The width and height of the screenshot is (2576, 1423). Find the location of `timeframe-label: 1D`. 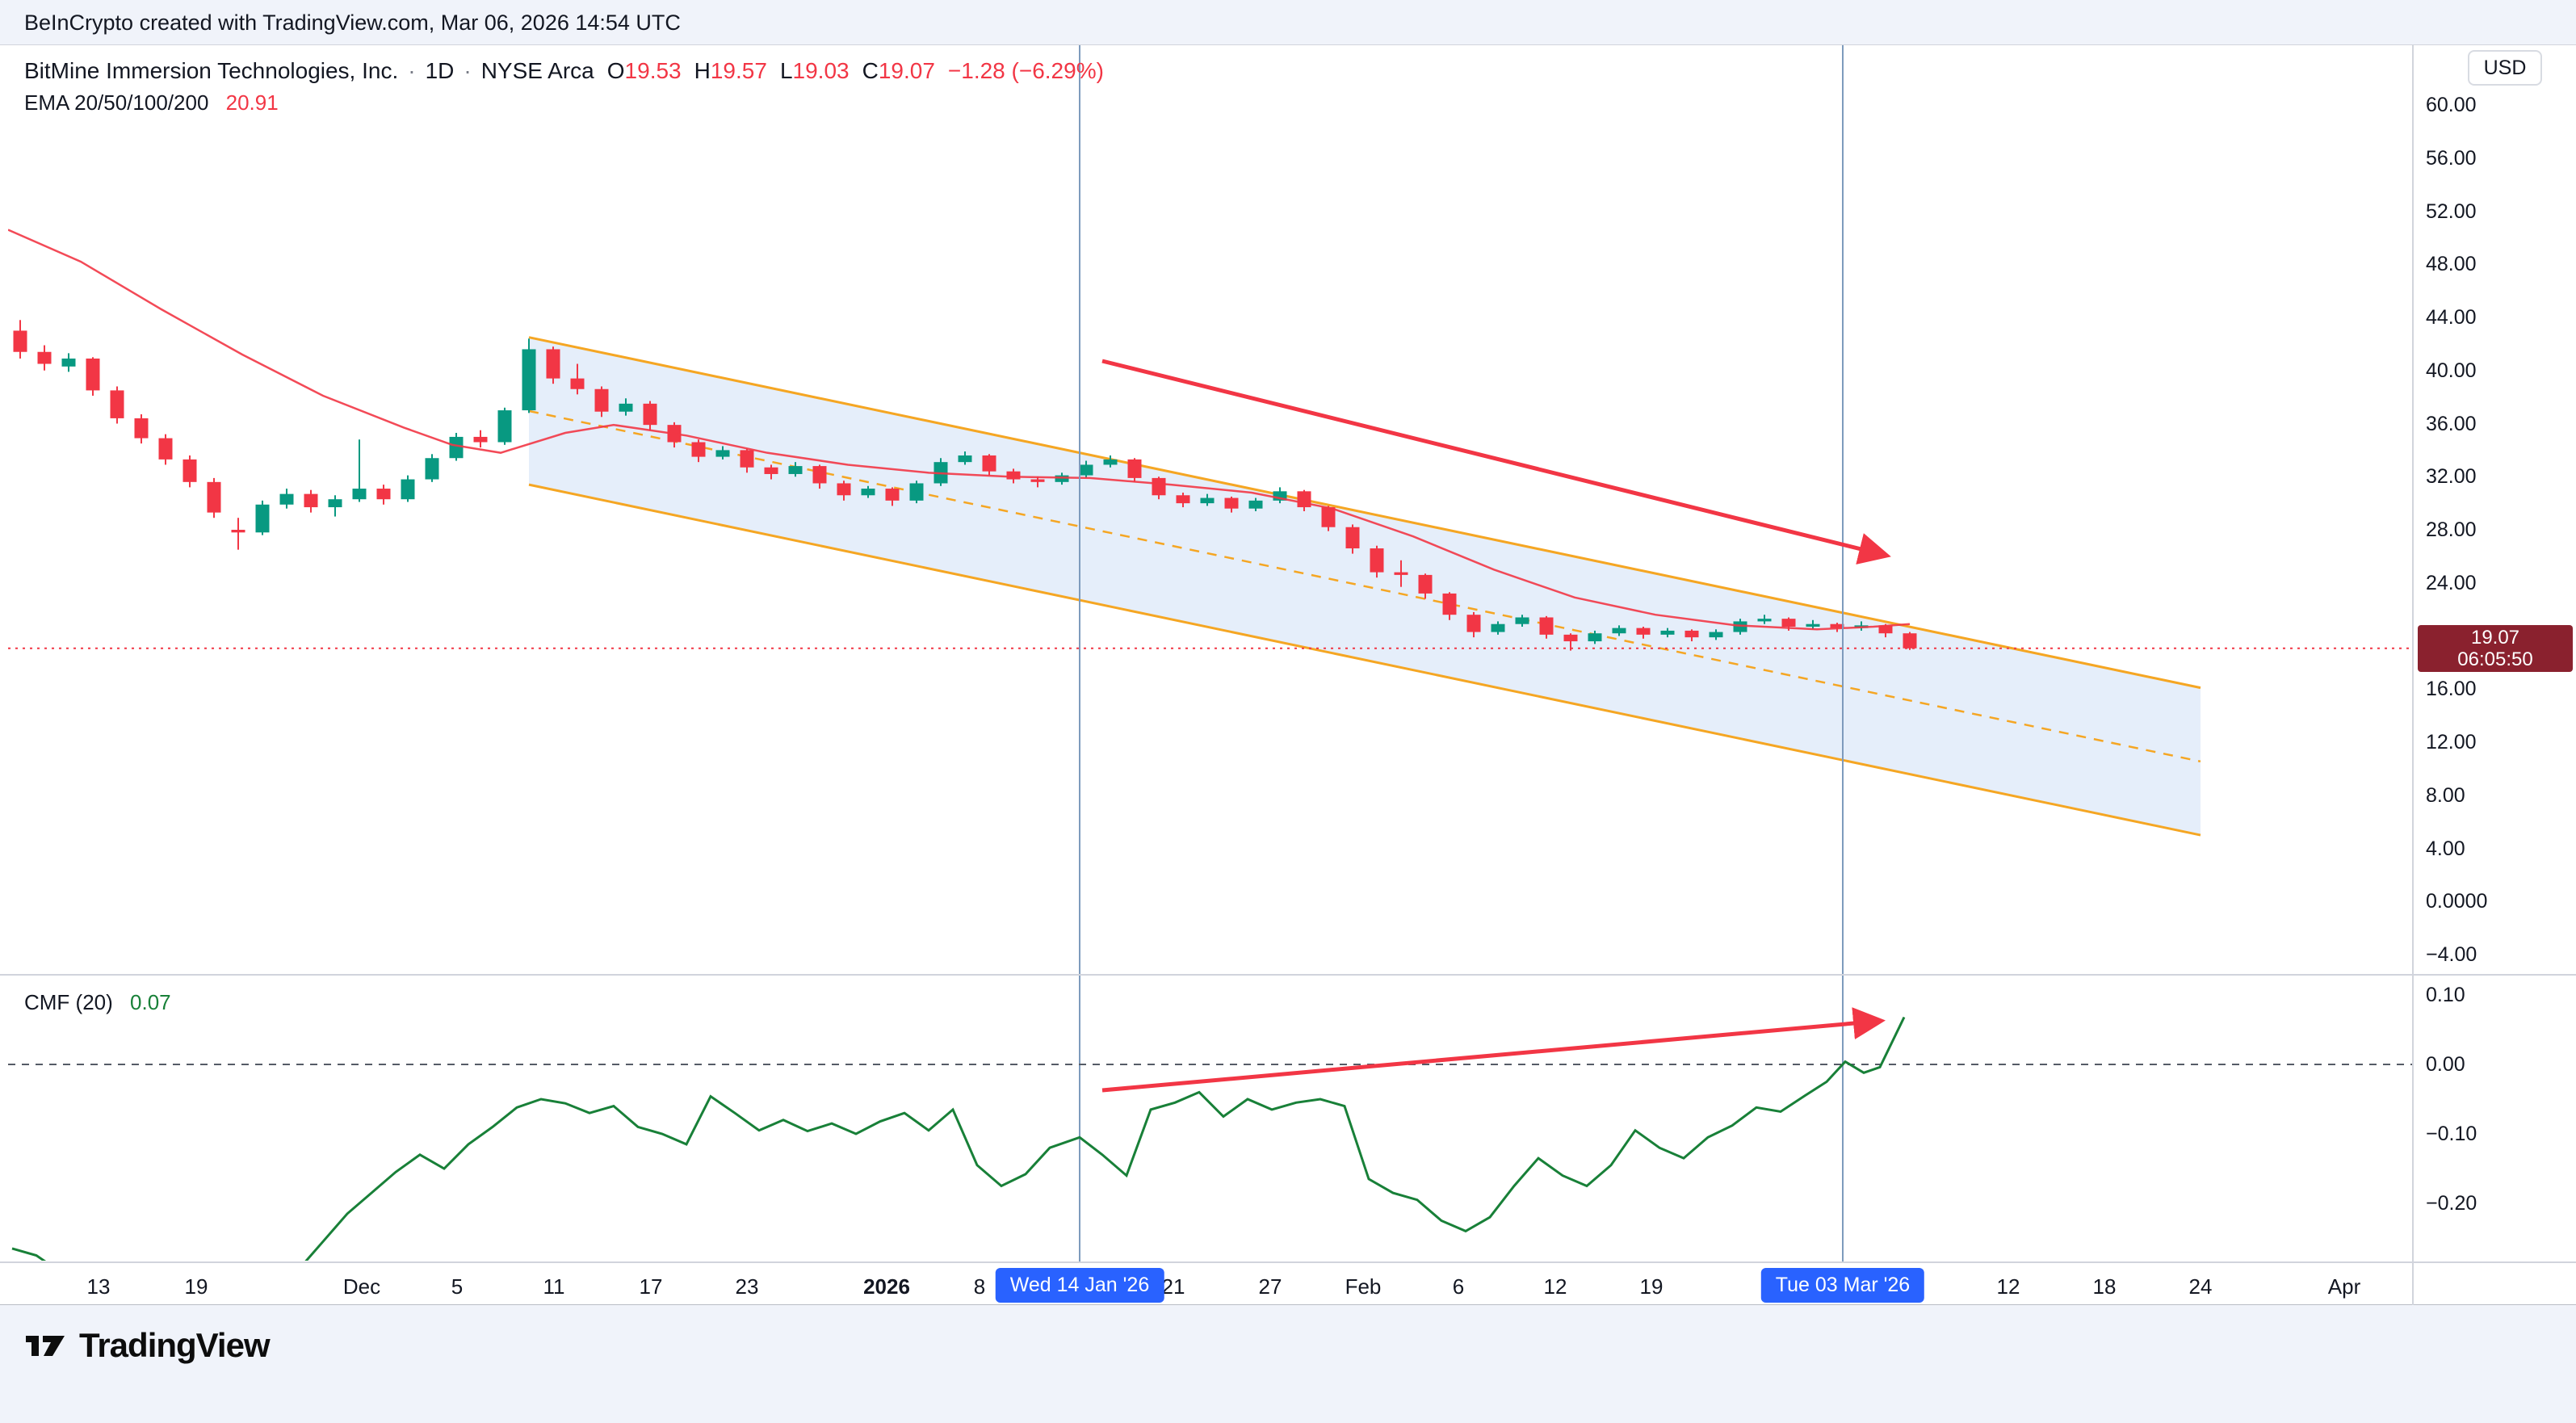

timeframe-label: 1D is located at coordinates (440, 70).